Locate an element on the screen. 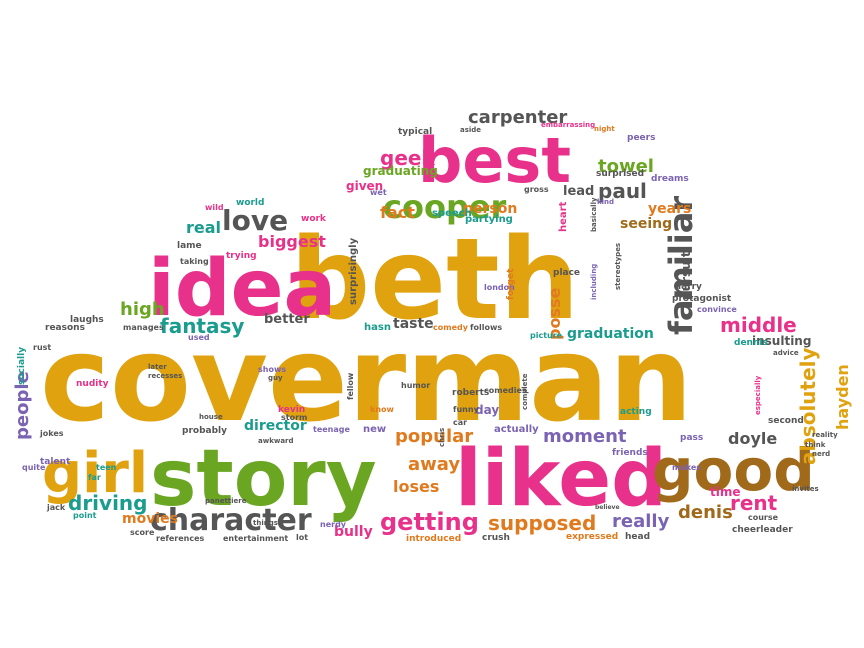 Image resolution: width=864 pixels, height=648 pixels. cloud-word-car: car is located at coordinates (460, 422).